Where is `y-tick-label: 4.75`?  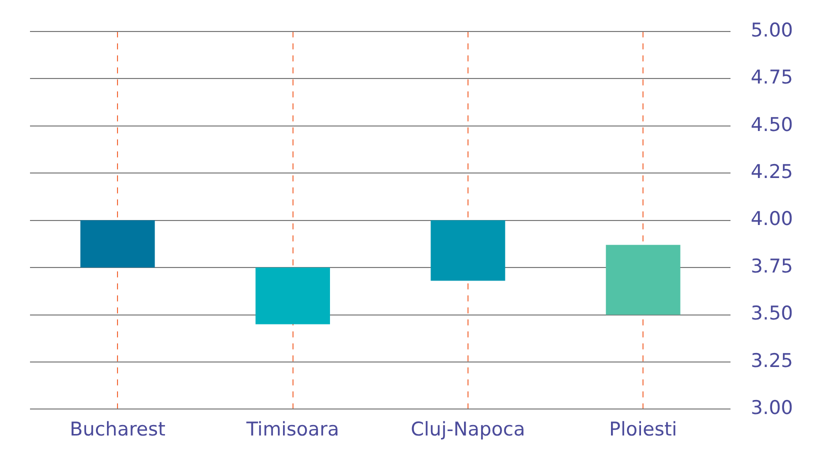 y-tick-label: 4.75 is located at coordinates (772, 77).